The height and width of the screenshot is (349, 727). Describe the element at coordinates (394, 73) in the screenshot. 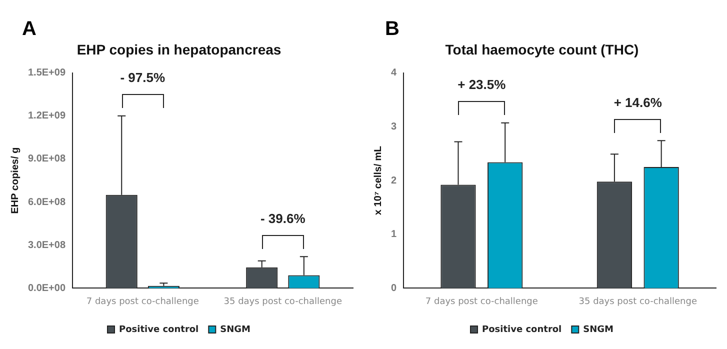

I see `y-tick-label: 4` at that location.